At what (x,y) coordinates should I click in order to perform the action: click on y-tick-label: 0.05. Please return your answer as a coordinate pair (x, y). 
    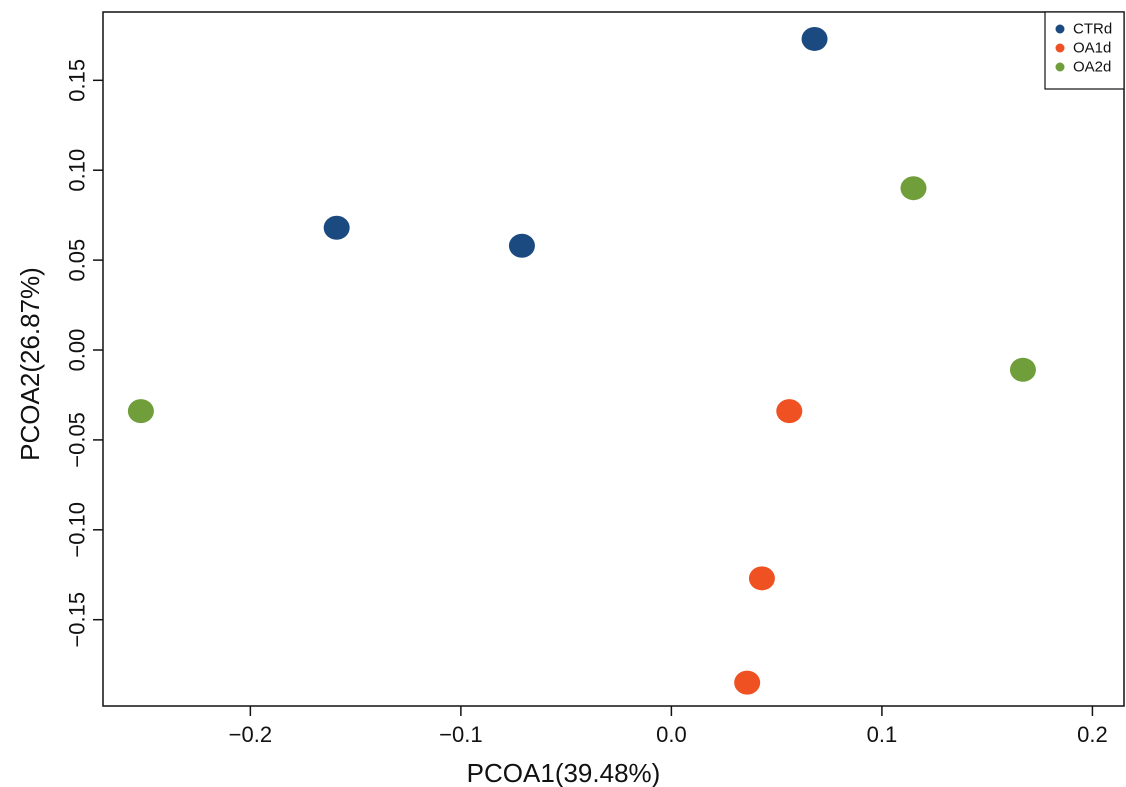
    Looking at the image, I should click on (77, 260).